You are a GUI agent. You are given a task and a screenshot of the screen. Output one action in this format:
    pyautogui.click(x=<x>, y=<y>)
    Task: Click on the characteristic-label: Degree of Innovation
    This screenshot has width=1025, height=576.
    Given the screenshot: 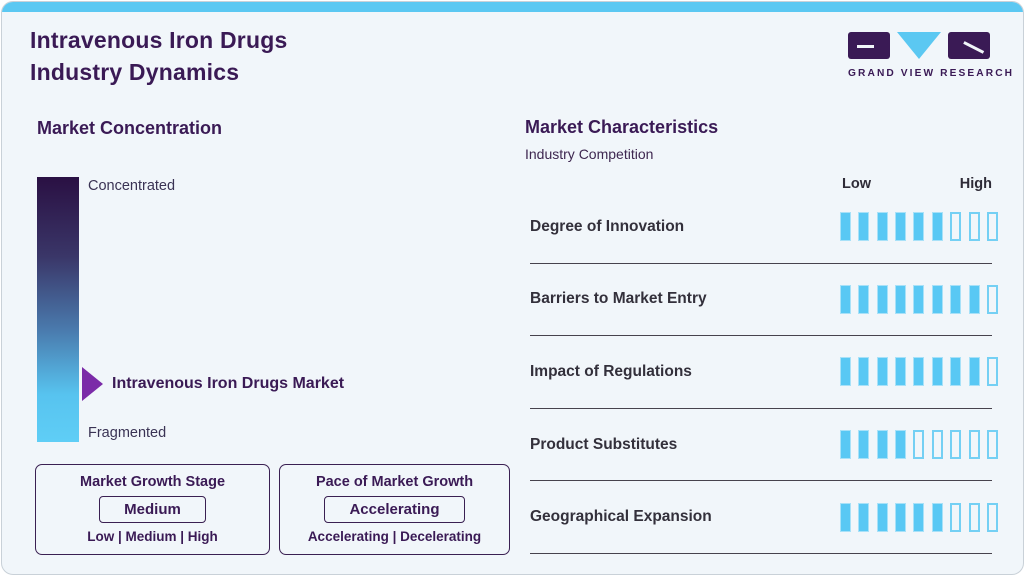 What is the action you would take?
    pyautogui.click(x=607, y=226)
    